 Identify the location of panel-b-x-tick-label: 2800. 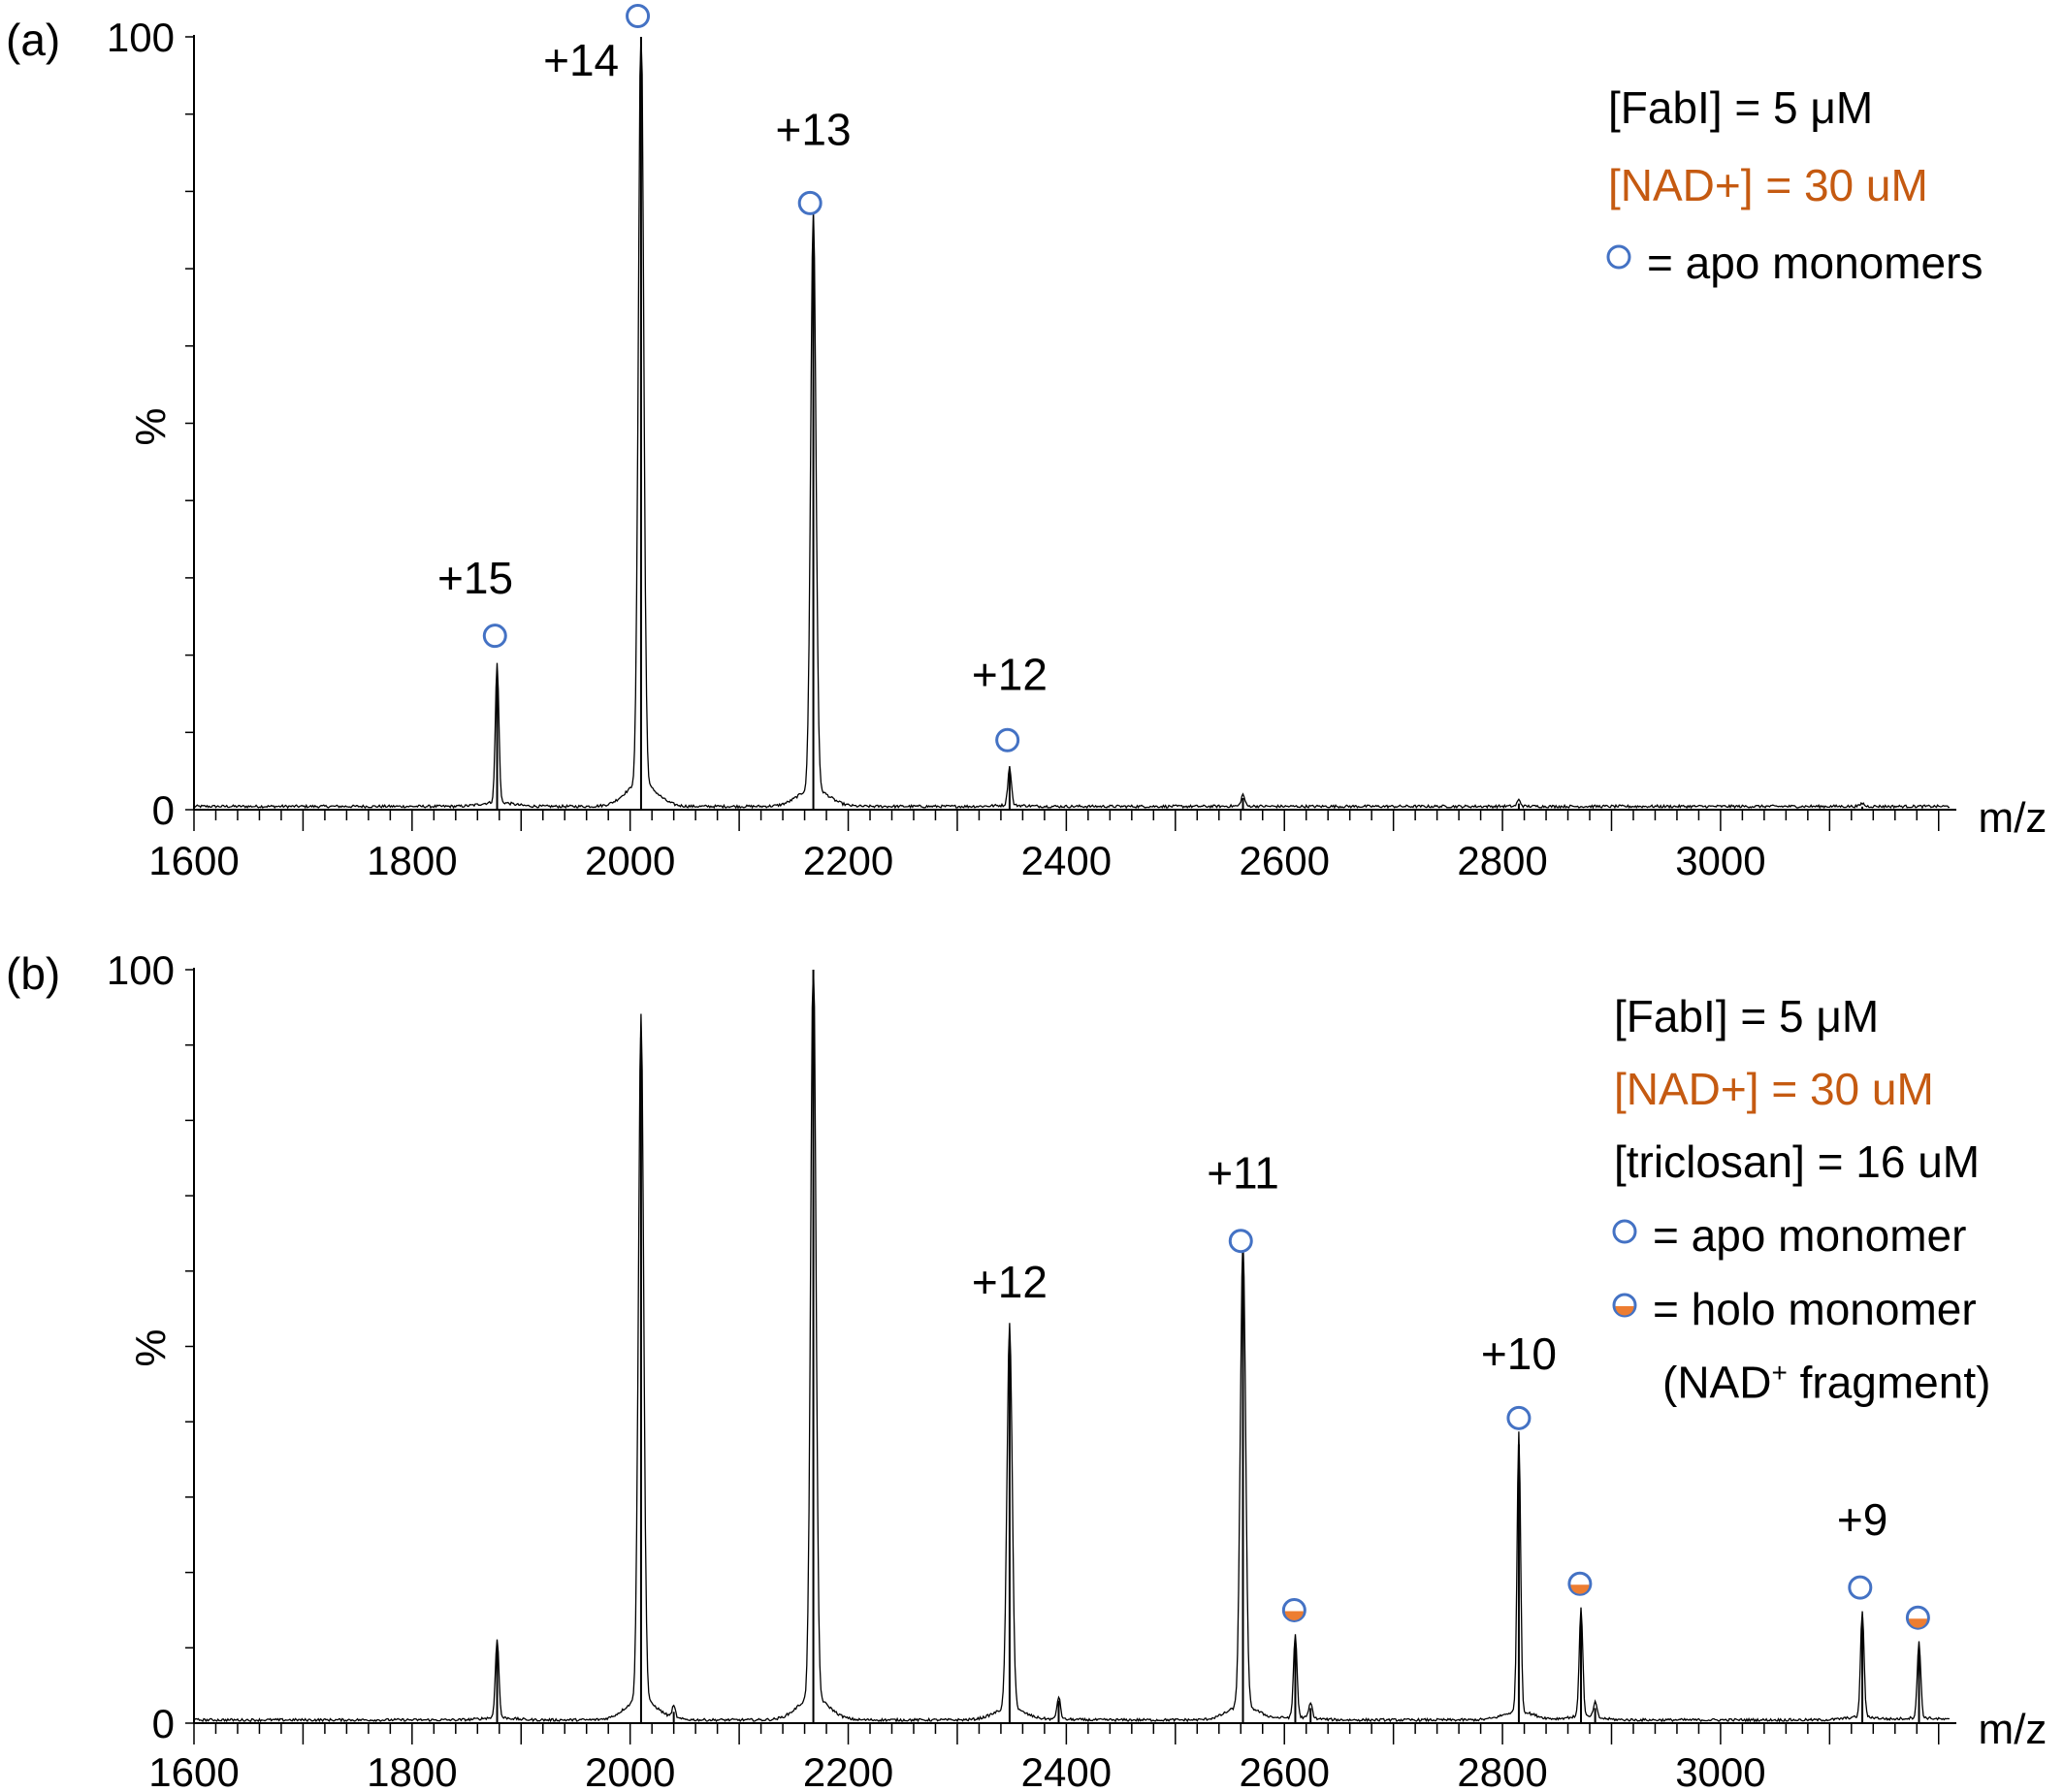
(1502, 1770).